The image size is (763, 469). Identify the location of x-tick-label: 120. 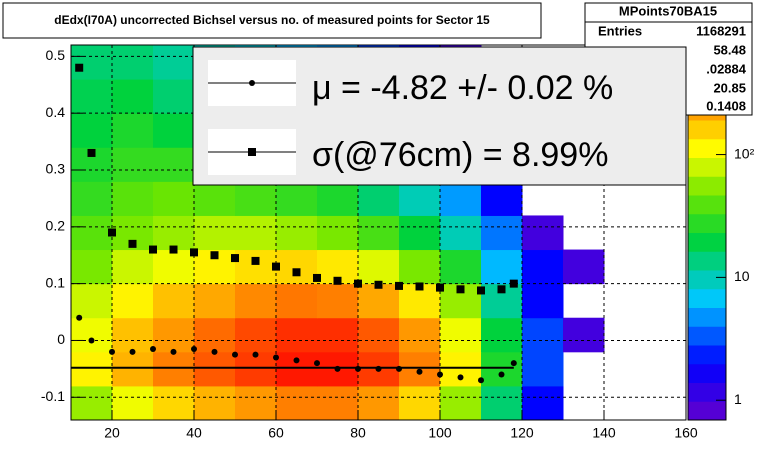
(522, 433).